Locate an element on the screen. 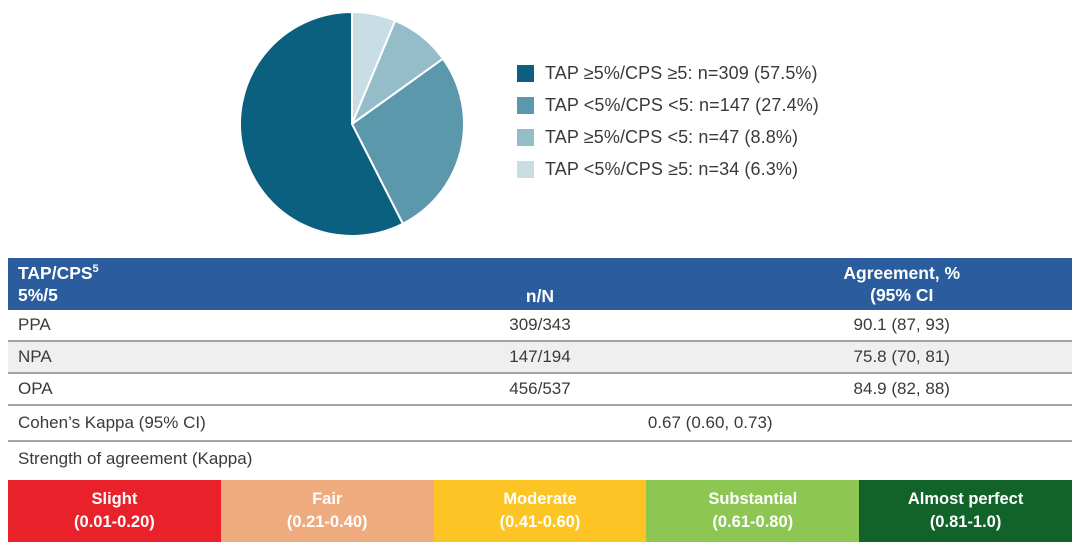 Image resolution: width=1080 pixels, height=554 pixels. legend-label: TAP ≥5%/CPS ≥5: n=309 (57.5%) is located at coordinates (681, 72).